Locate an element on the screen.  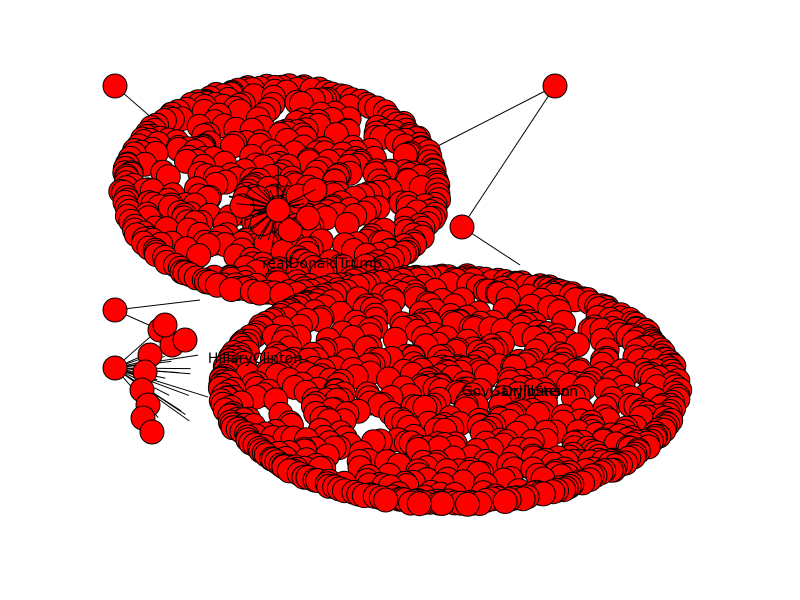
label-hillary: HillaryClinton is located at coordinates (255, 359).